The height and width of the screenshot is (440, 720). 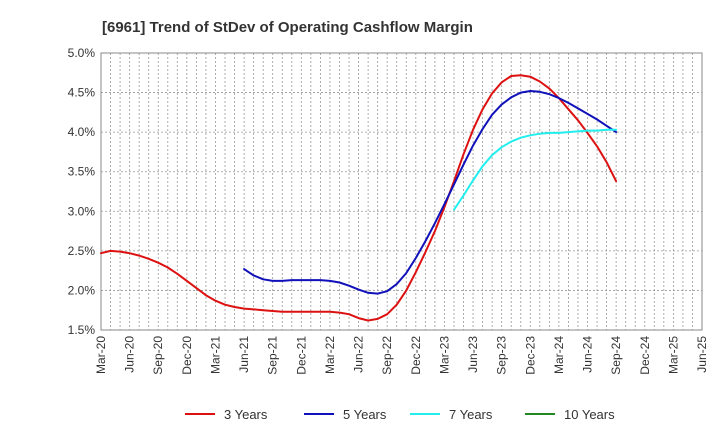 What do you see at coordinates (82, 290) in the screenshot?
I see `y-tick-label: 2.0%` at bounding box center [82, 290].